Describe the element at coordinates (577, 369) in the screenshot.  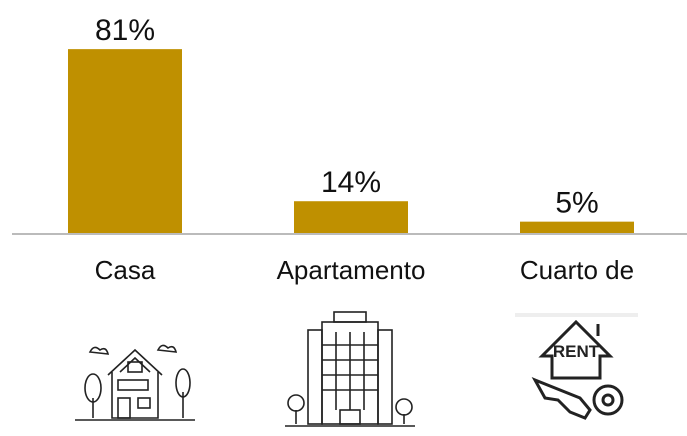
I see `rent-icon` at that location.